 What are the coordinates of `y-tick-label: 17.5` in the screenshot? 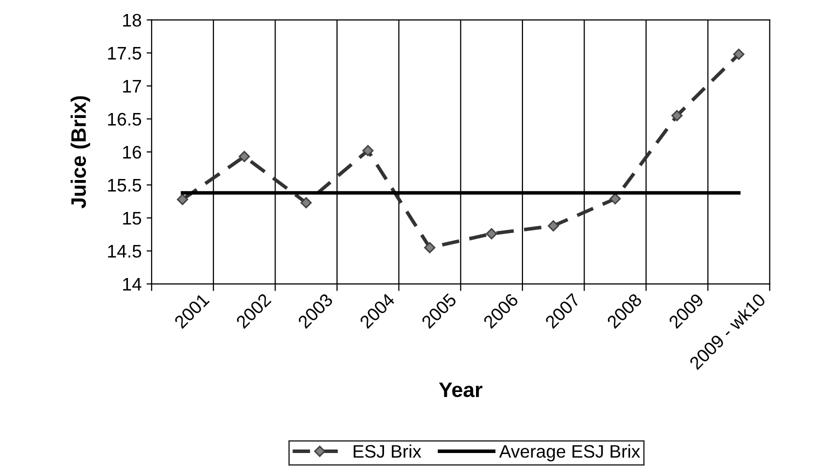 It's located at (125, 53).